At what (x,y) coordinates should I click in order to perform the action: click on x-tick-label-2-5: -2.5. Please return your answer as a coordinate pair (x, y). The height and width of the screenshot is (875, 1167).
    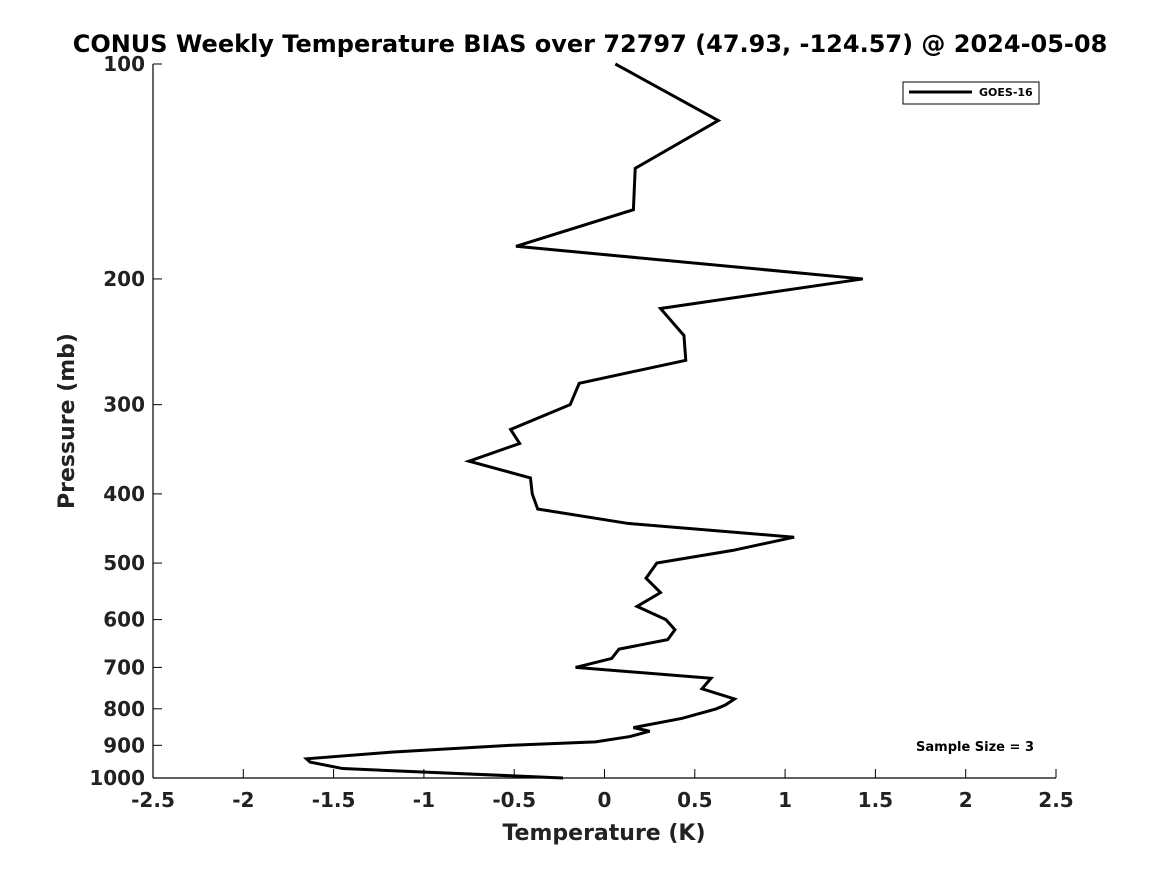
    Looking at the image, I should click on (153, 800).